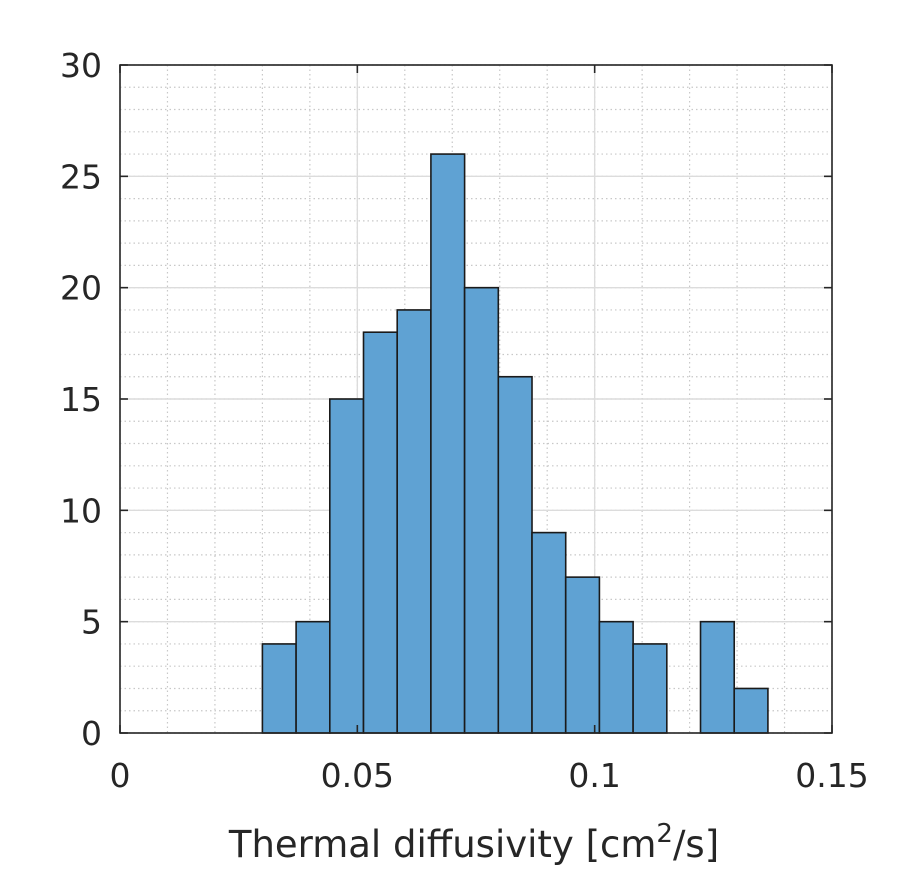 This screenshot has width=919, height=873. Describe the element at coordinates (91, 733) in the screenshot. I see `y-tick-label: 0` at that location.